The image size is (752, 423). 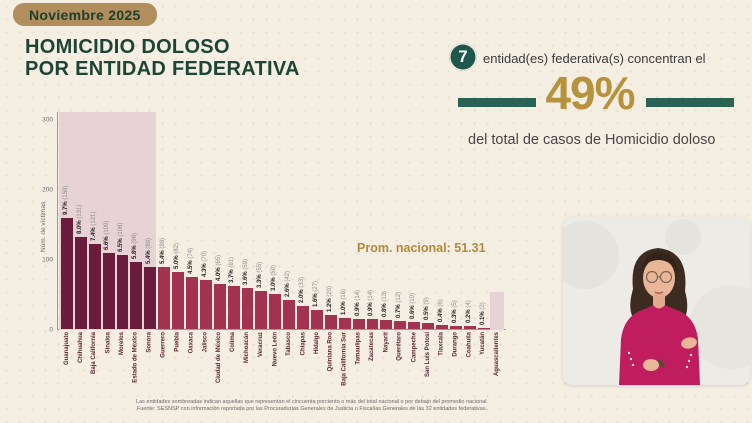 What do you see at coordinates (121, 237) in the screenshot?
I see `bar-value-label: 6.5% (106)` at bounding box center [121, 237].